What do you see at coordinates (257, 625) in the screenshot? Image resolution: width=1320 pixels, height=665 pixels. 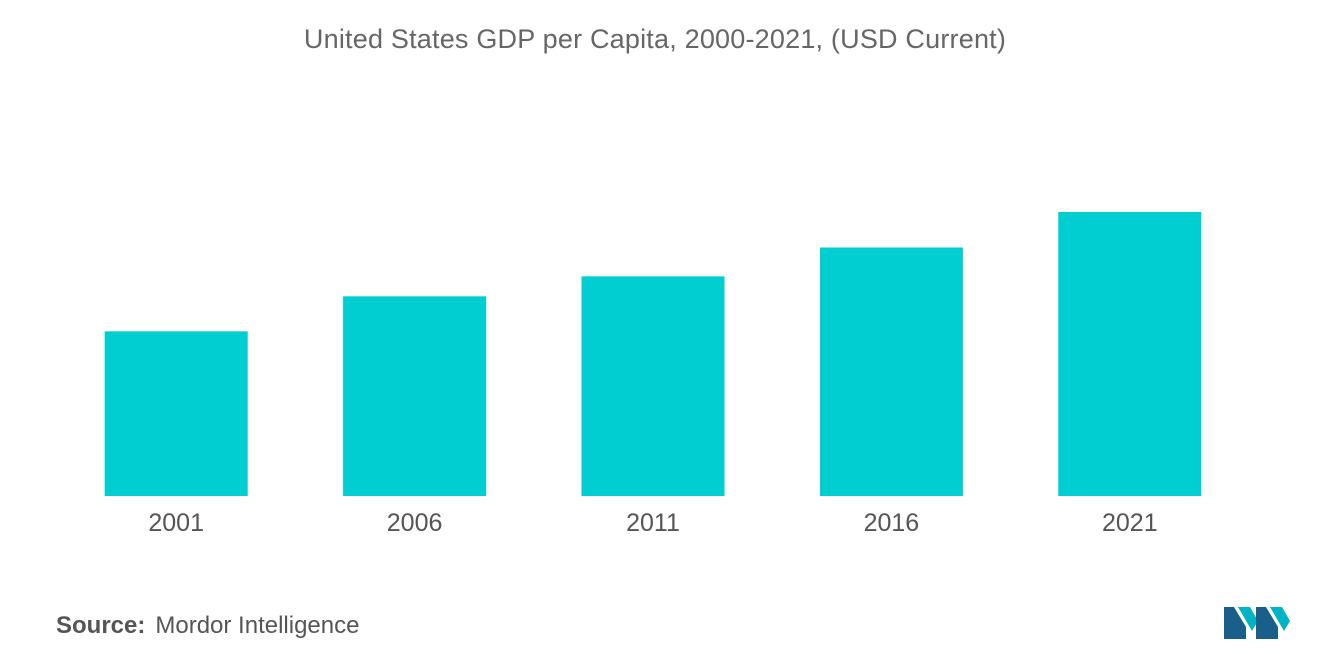 I see `source-text: Mordor Intelligence` at bounding box center [257, 625].